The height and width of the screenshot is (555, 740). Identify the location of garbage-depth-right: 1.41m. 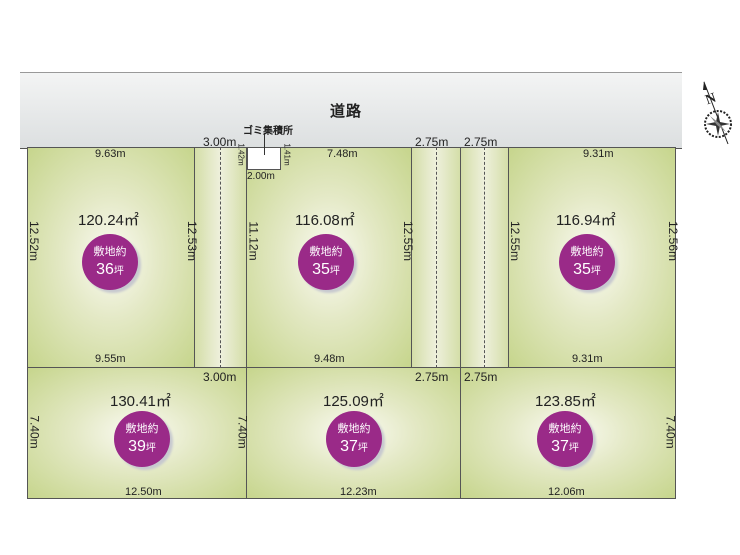
(287, 154).